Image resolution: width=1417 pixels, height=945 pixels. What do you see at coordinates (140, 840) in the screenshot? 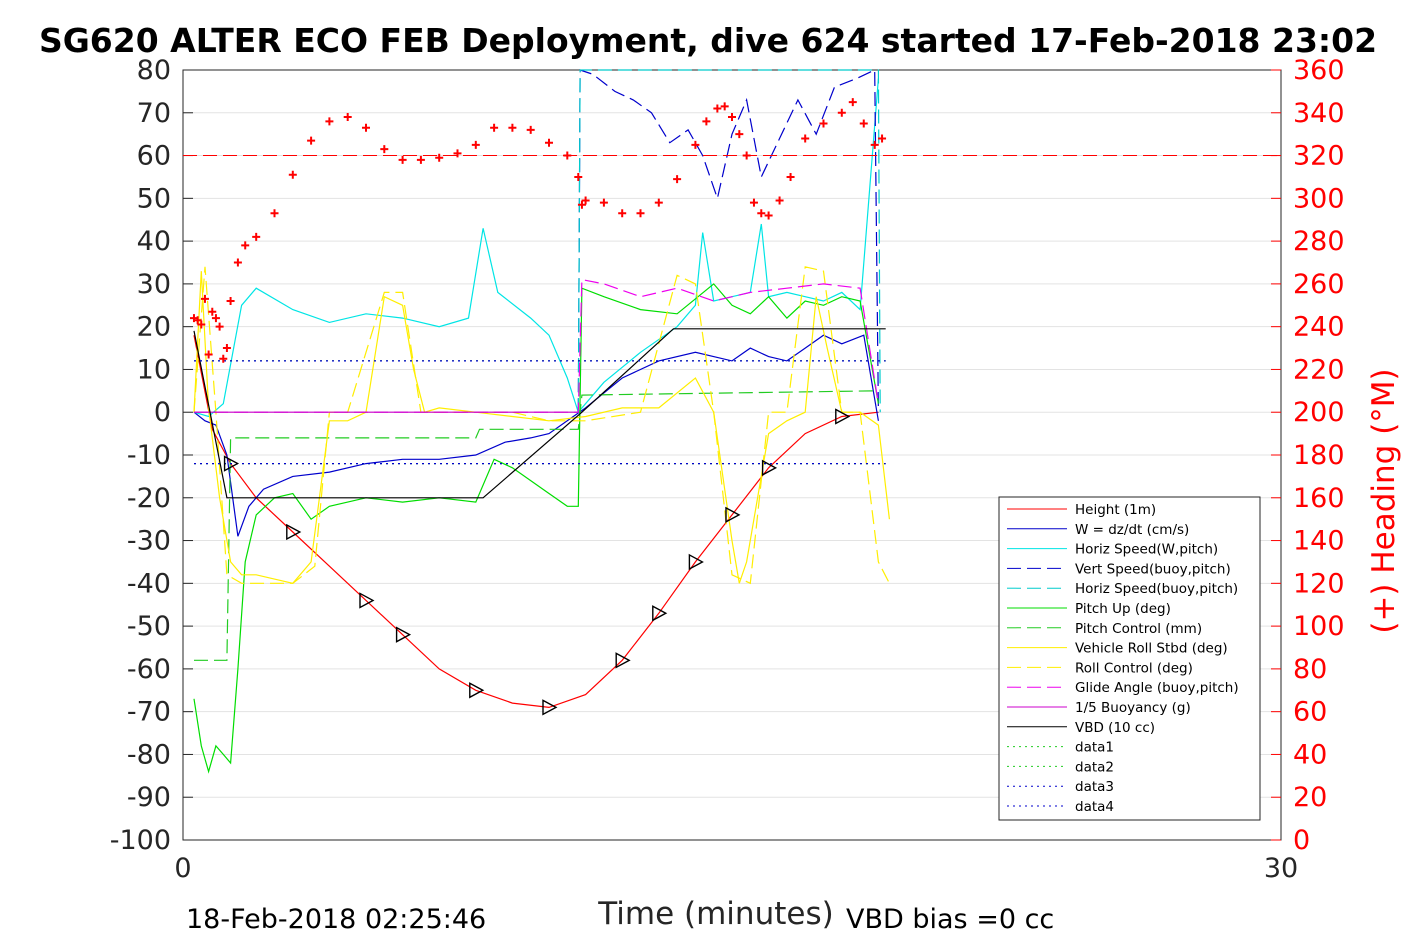
I see `y-tick-label: -100` at bounding box center [140, 840].